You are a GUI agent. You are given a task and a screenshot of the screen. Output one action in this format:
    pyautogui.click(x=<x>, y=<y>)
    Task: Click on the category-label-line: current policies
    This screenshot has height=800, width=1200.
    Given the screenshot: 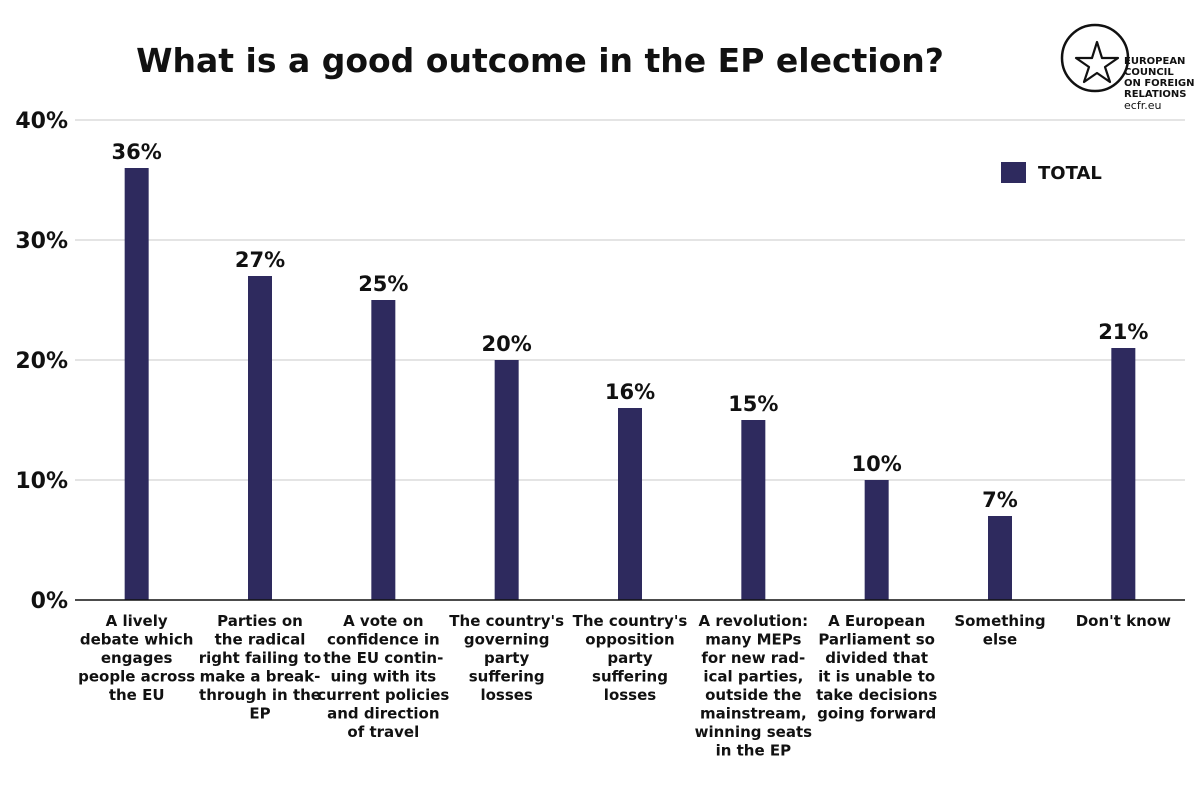 What is the action you would take?
    pyautogui.click(x=383, y=695)
    